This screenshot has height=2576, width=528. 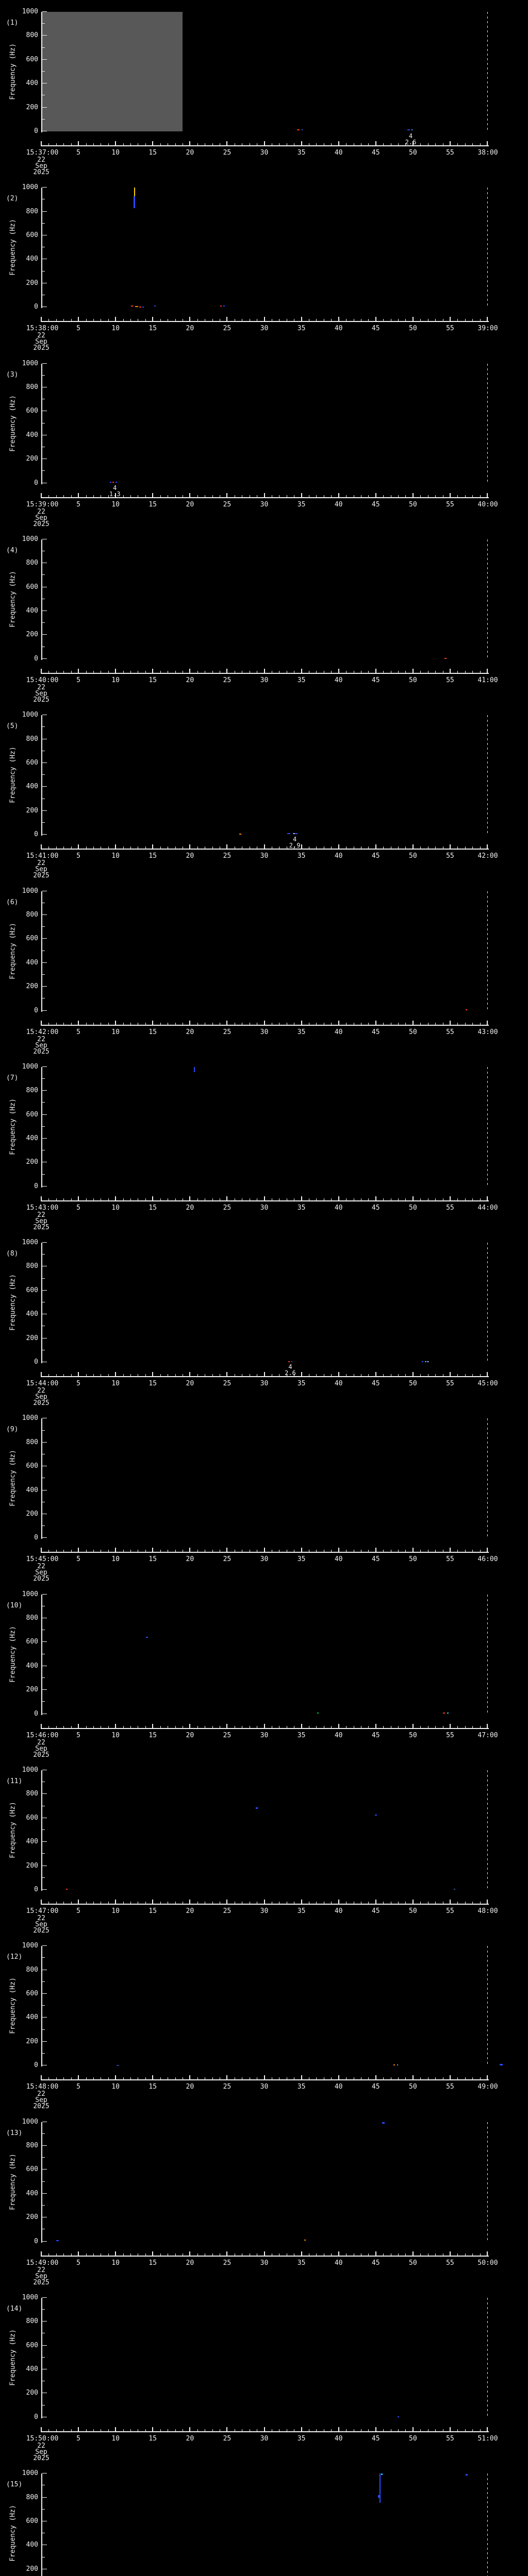 I want to click on x-axis-date-line: Sep, so click(x=41, y=870).